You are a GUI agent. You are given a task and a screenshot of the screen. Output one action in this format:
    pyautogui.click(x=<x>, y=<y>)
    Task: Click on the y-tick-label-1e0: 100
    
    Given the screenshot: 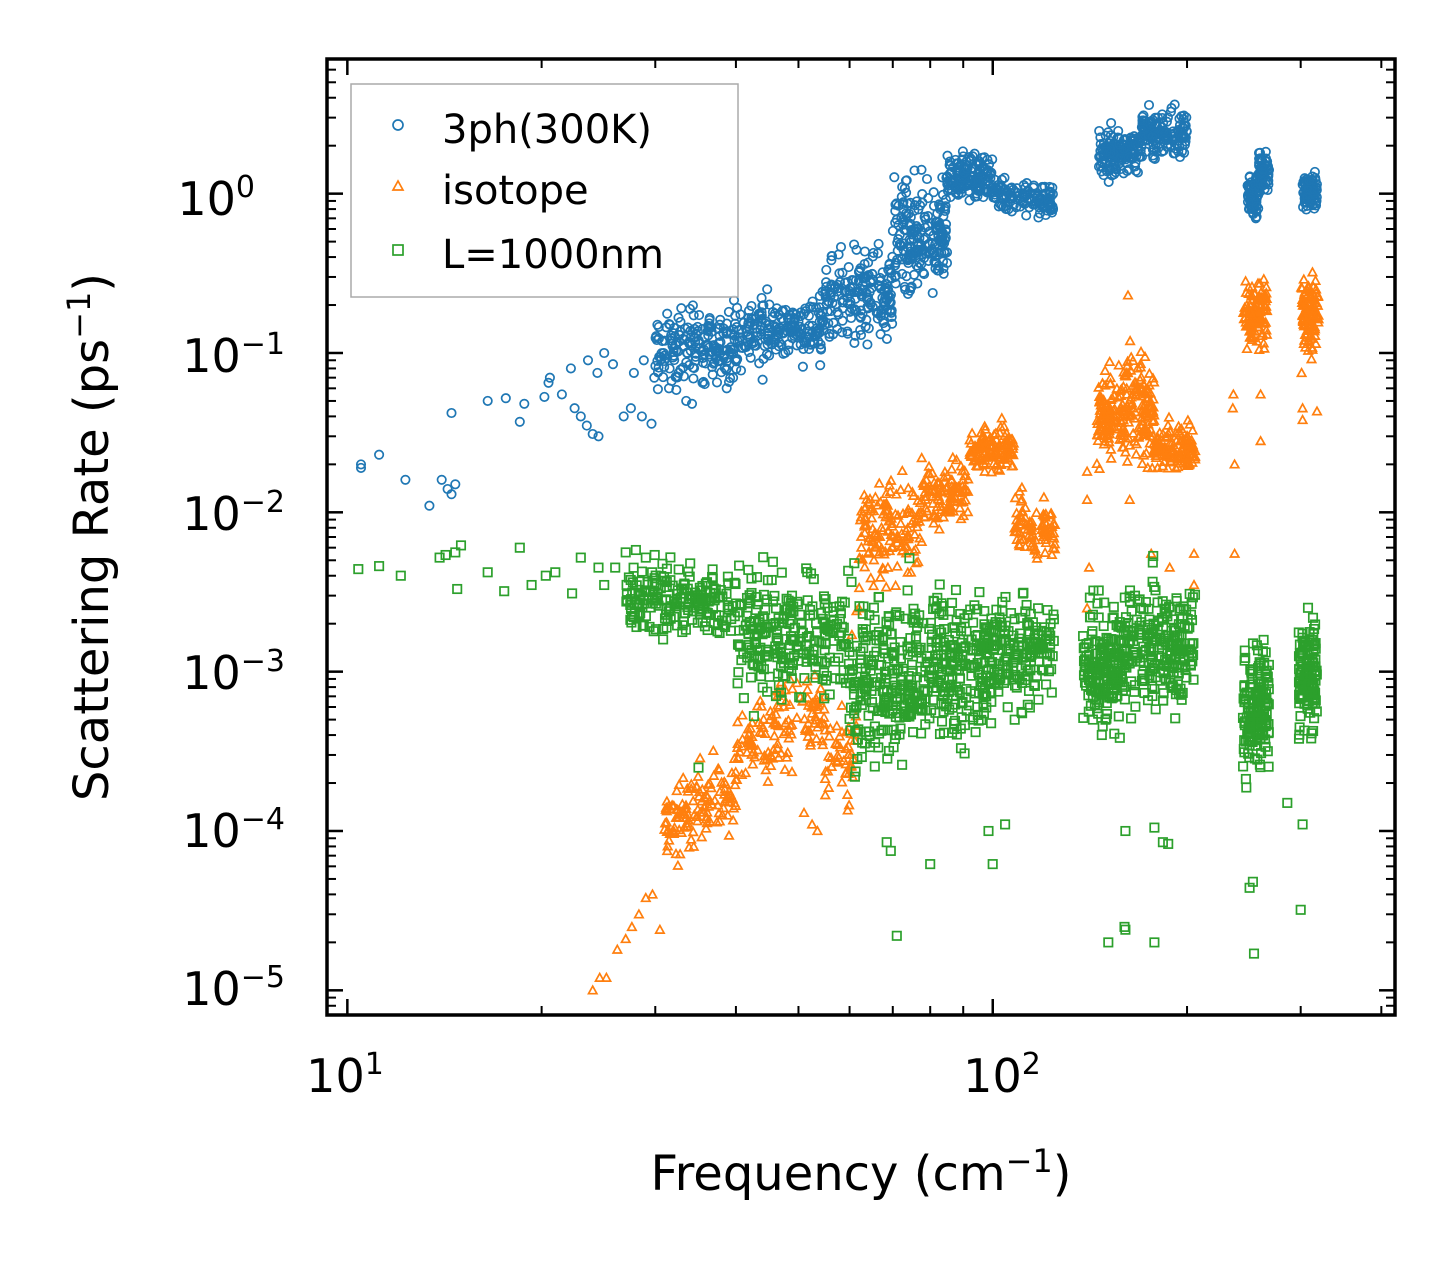 What is the action you would take?
    pyautogui.click(x=216, y=198)
    